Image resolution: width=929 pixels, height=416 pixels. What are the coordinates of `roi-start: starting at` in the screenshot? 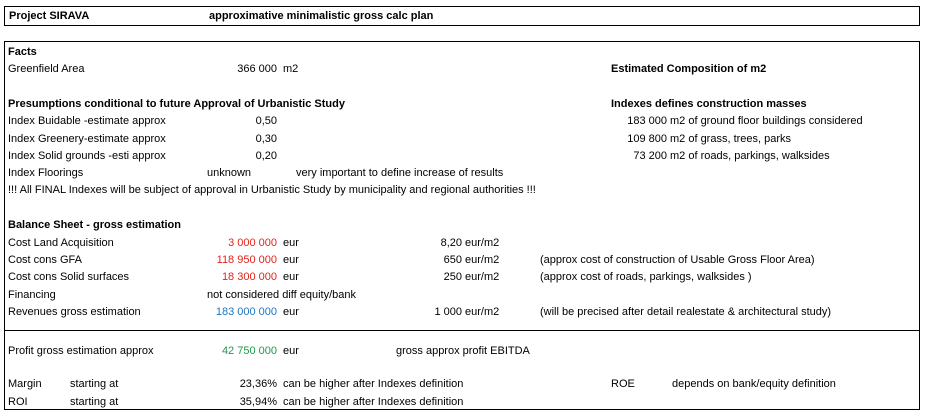 It's located at (94, 402).